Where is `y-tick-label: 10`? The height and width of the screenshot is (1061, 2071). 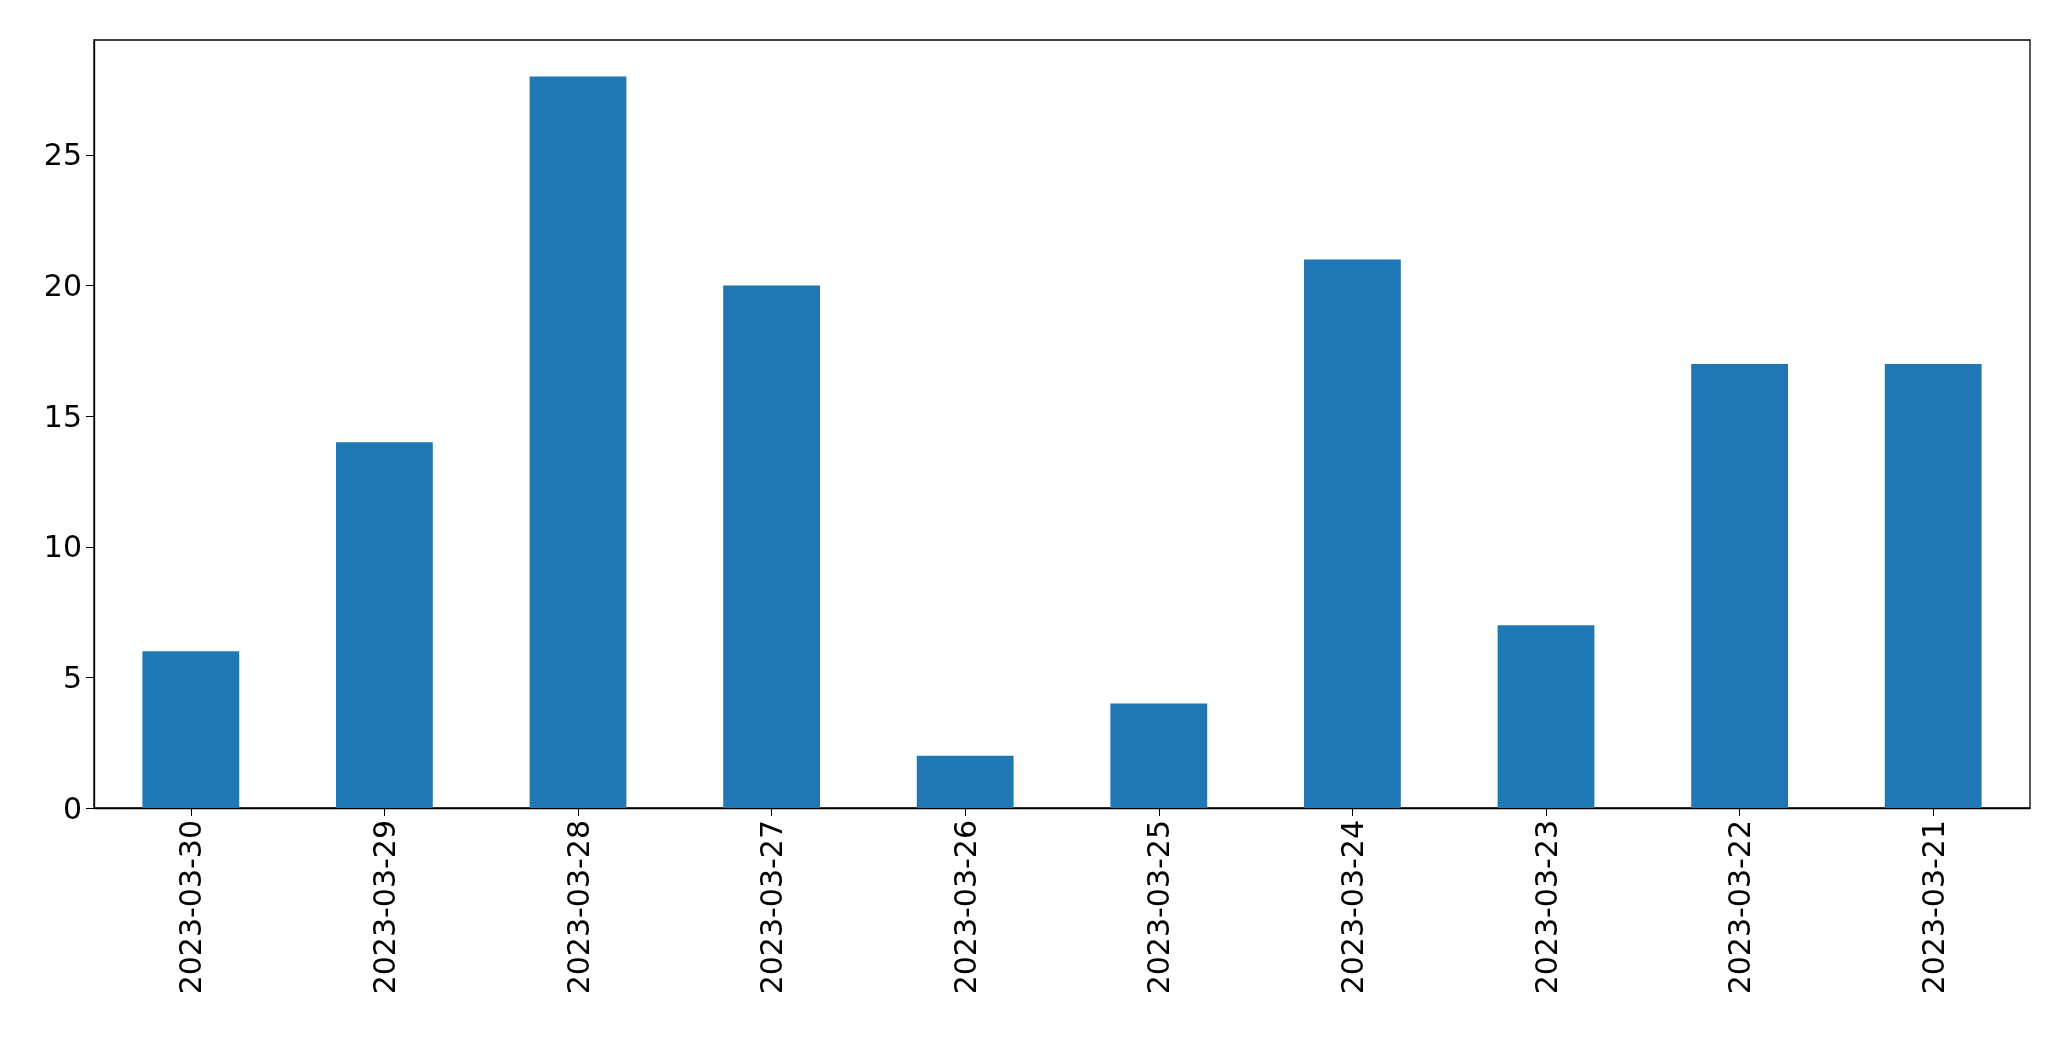 y-tick-label: 10 is located at coordinates (62, 547).